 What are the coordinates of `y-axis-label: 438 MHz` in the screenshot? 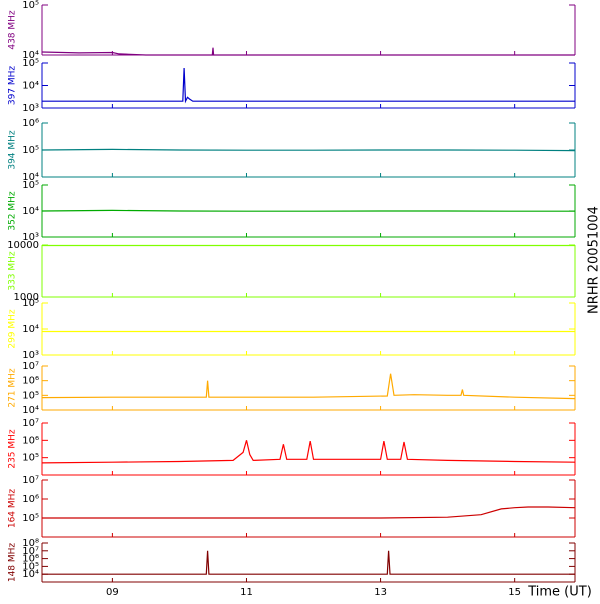 It's located at (13, 30).